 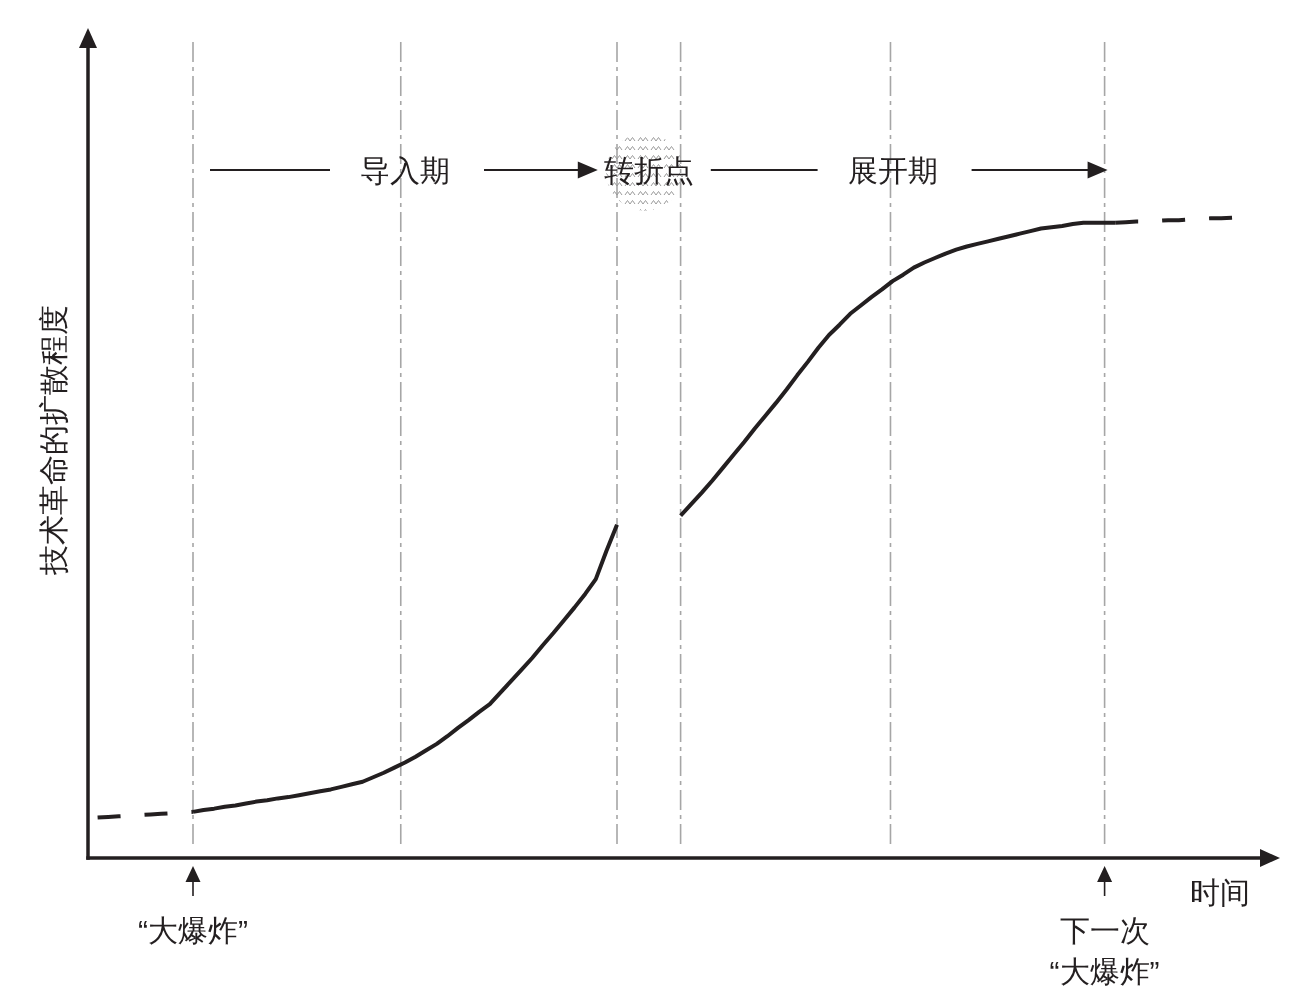 What do you see at coordinates (1220, 892) in the screenshot?
I see `x-axis-title: 时间` at bounding box center [1220, 892].